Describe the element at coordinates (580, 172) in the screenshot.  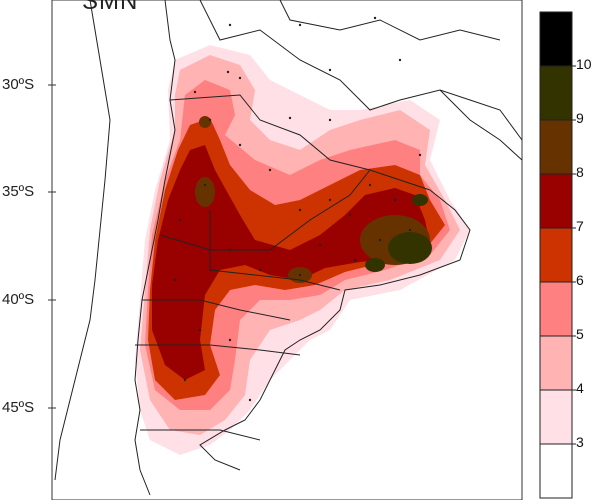
I see `colorbar-label-8: 8` at that location.